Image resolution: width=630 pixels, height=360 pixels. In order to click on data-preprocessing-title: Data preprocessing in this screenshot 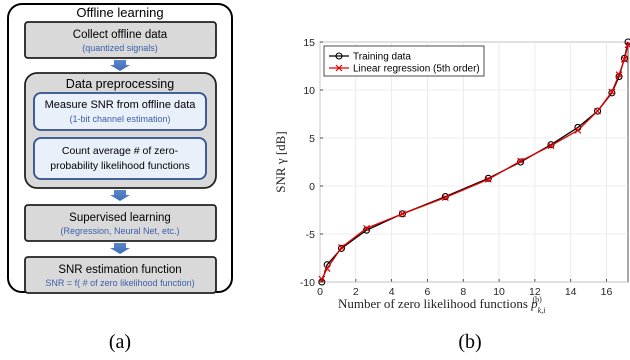, I will do `click(120, 84)`.